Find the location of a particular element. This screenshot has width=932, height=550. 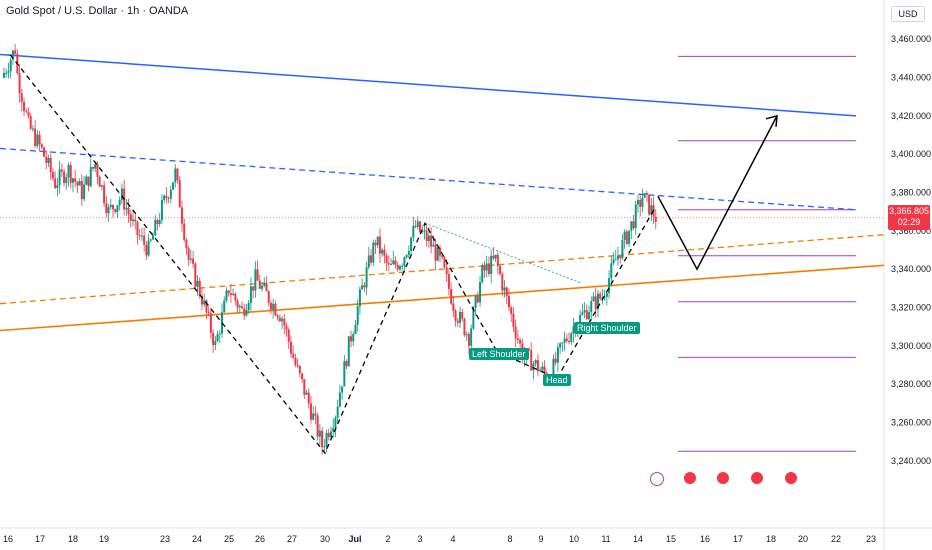

lightning-event-icon is located at coordinates (657, 479).